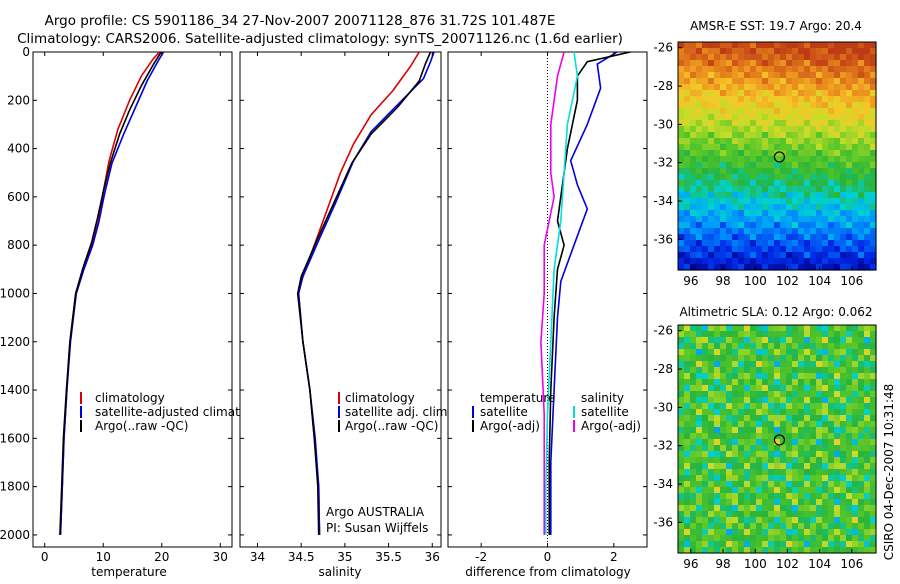 This screenshot has width=900, height=584. I want to click on legend-label-temp-satellite: satellite, so click(504, 412).